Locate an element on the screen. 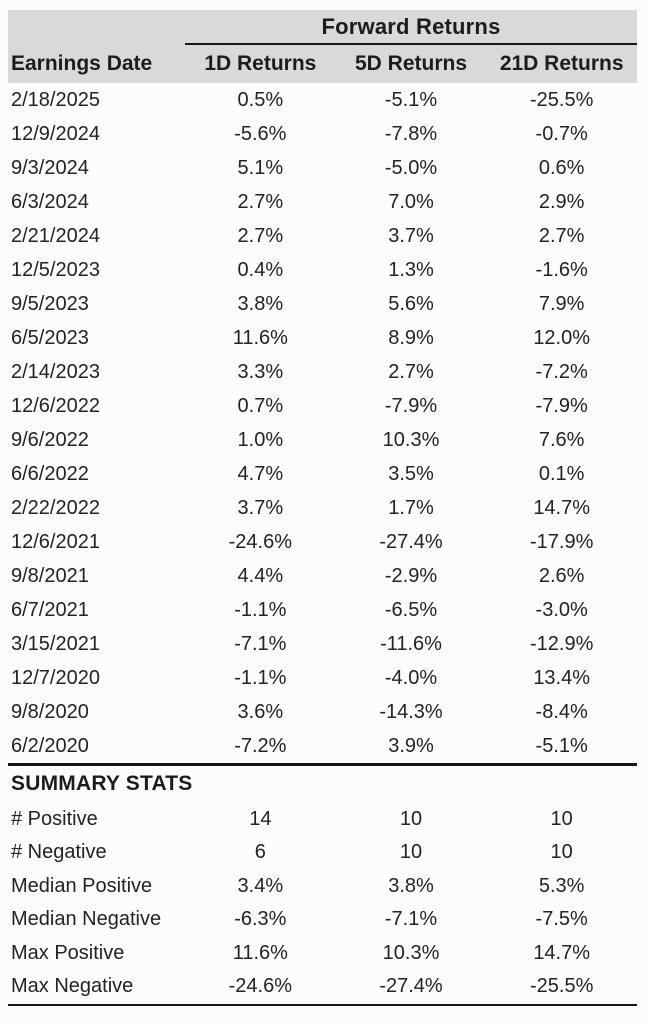  return-cell: 0.6% is located at coordinates (561, 167).